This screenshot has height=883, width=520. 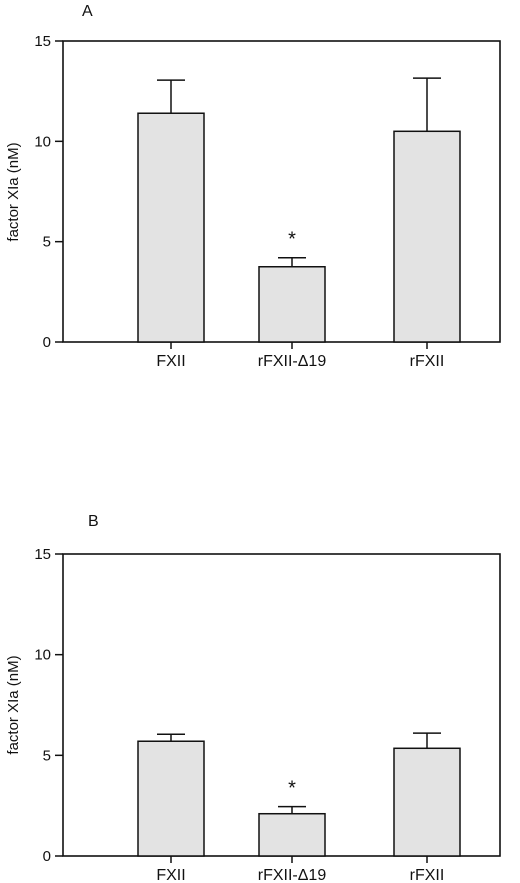 I want to click on y-tick-label-b: 5, so click(x=47, y=755).